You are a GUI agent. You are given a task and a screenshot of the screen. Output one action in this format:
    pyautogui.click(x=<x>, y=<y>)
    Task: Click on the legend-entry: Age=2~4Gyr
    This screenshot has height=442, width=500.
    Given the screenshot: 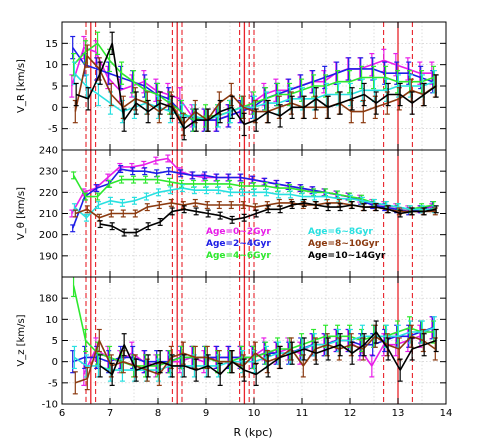 What is the action you would take?
    pyautogui.click(x=238, y=244)
    